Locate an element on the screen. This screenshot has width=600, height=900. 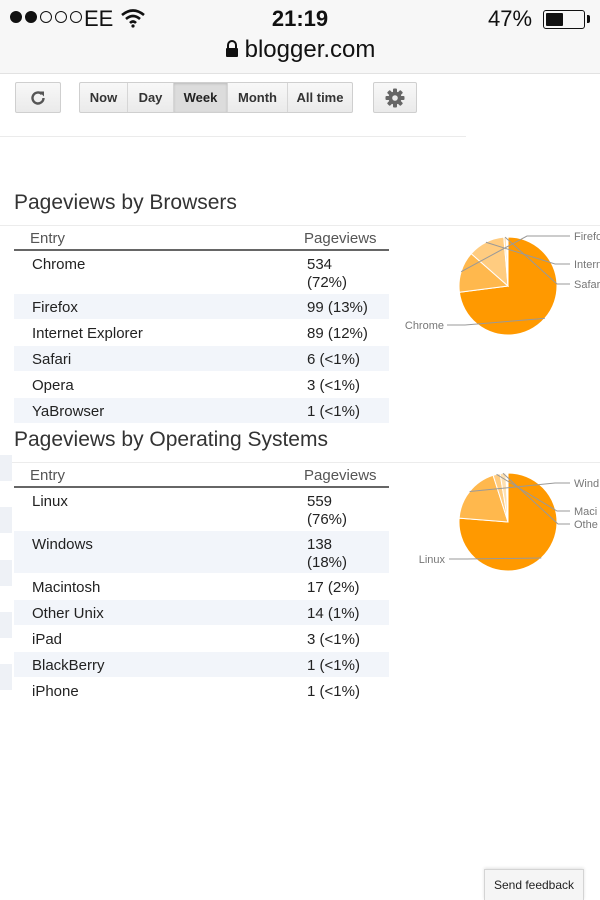
refresh-button is located at coordinates (38, 97).